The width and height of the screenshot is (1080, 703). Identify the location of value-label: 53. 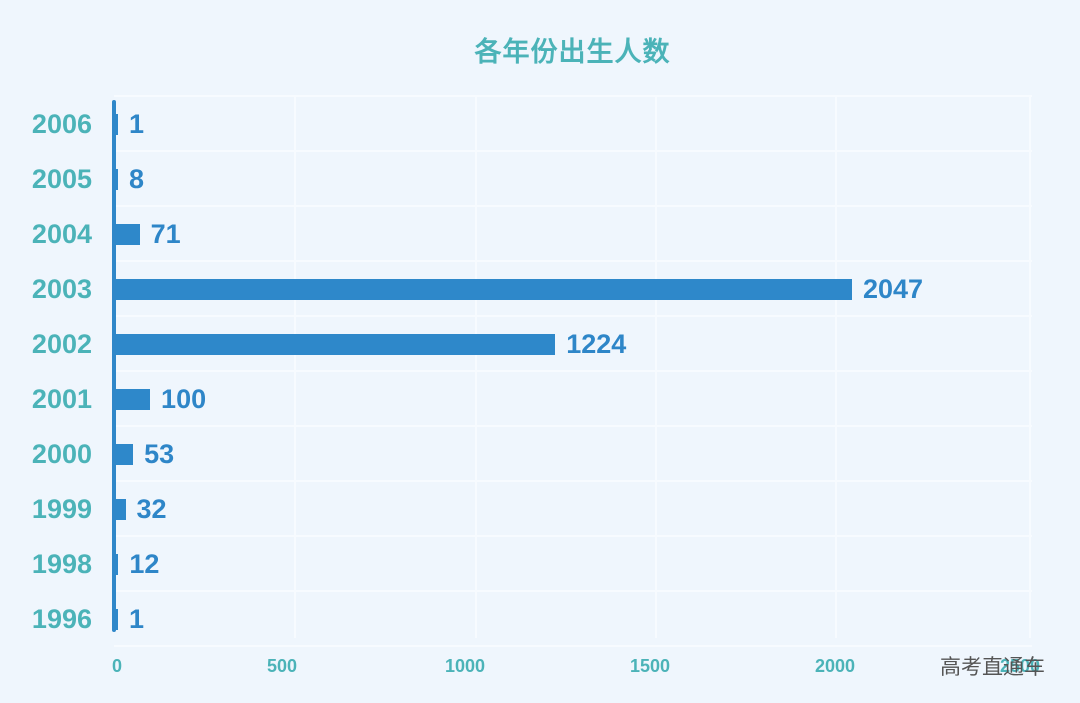
(159, 453).